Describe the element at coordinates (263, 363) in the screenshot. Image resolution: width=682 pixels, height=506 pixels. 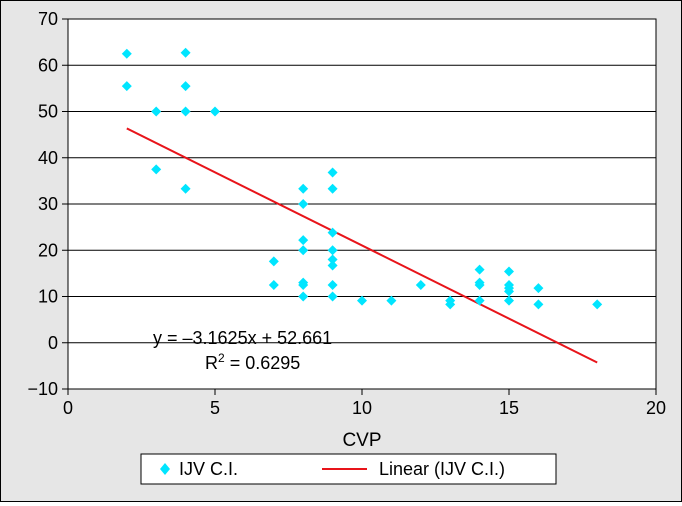
I see `r-squared-value: = 0.6295` at that location.